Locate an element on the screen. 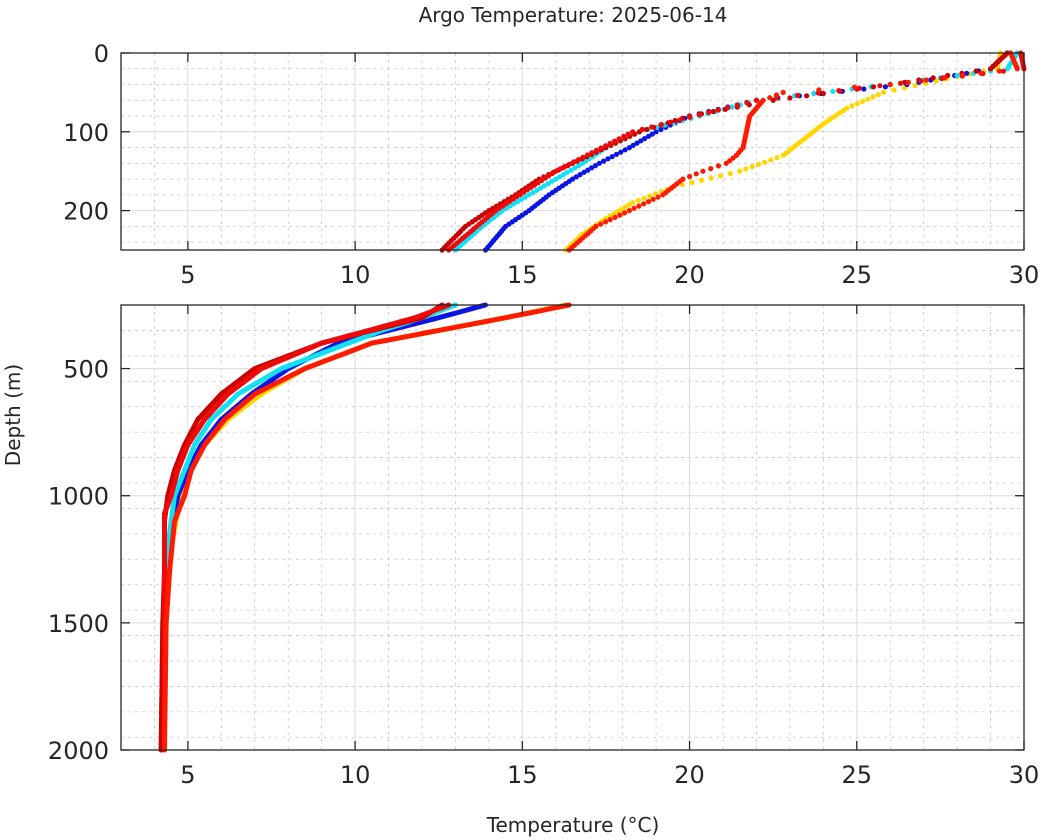  chart-title: Argo Temperature: 2025-06-14 is located at coordinates (573, 15).